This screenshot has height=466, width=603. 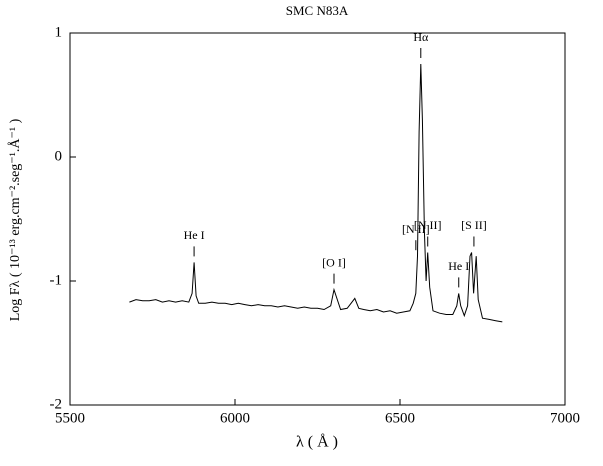 I want to click on y-tick-label: 0, so click(x=59, y=156).